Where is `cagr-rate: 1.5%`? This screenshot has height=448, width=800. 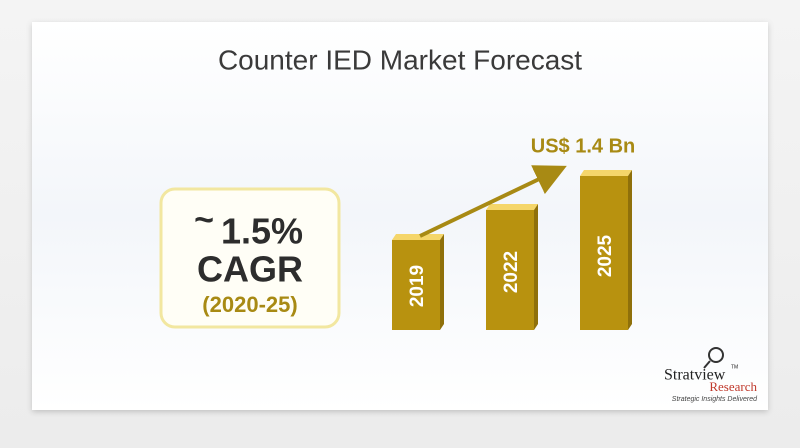 cagr-rate: 1.5% is located at coordinates (262, 231).